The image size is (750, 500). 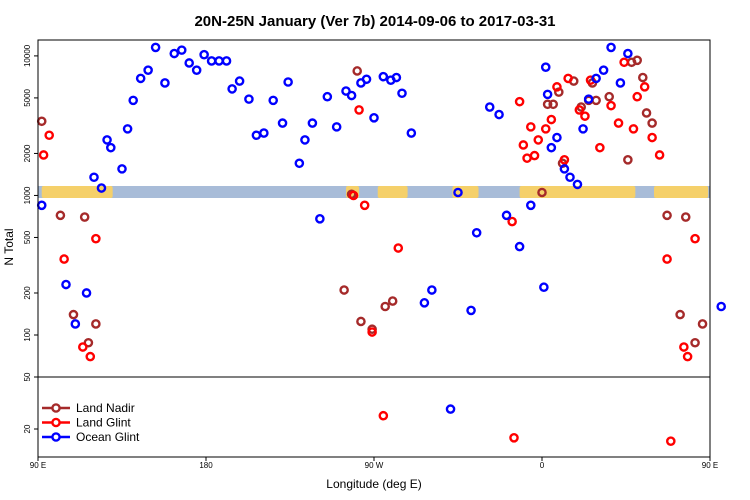 I want to click on x-tick-label: 90 E, so click(x=710, y=465).